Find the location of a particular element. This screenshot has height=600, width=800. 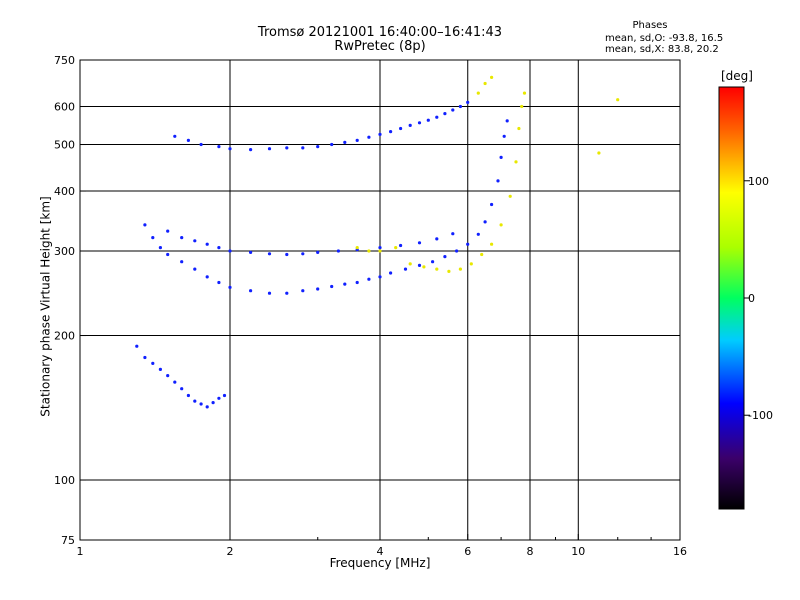

y-tick-label: 75 is located at coordinates (68, 540).